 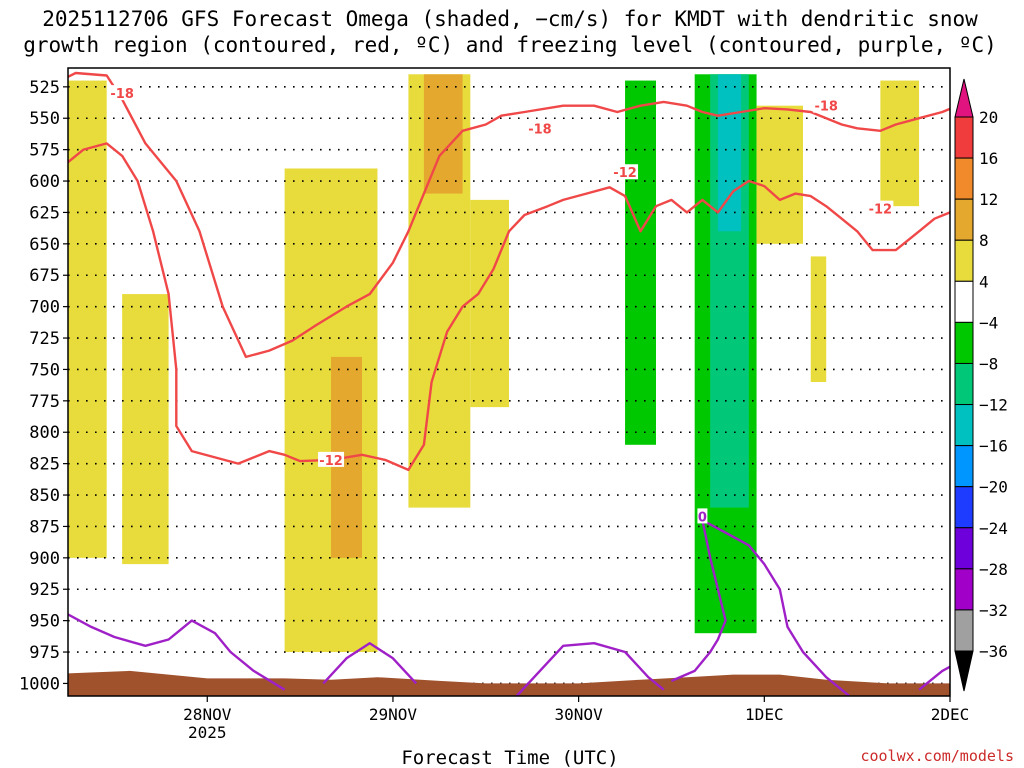 What do you see at coordinates (579, 714) in the screenshot?
I see `x-tick-label-30NOV: 30NOV` at bounding box center [579, 714].